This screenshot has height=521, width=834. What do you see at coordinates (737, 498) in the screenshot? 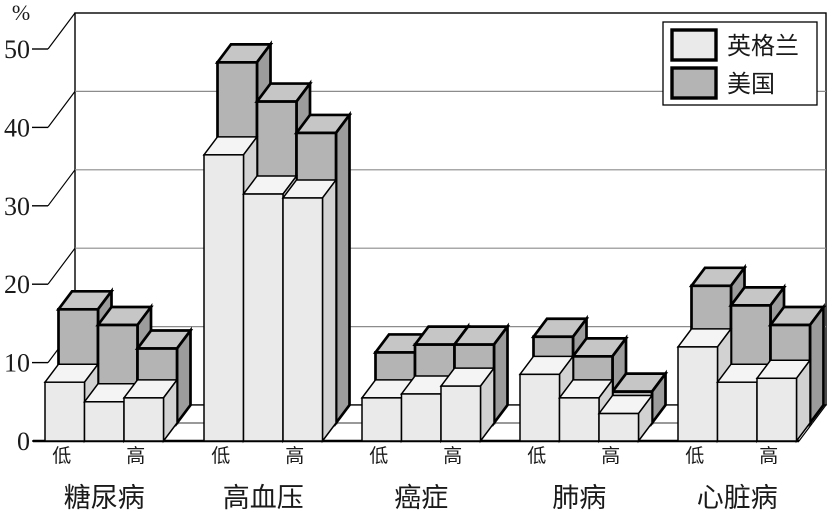
I see `category-label-心脏病: 心脏病` at bounding box center [737, 498].